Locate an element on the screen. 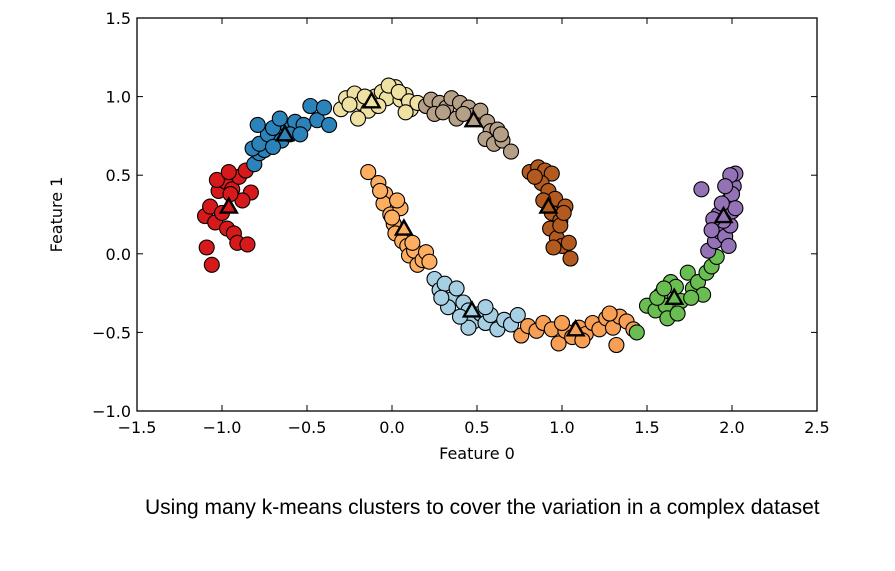  x-tick-label: 0.0 is located at coordinates (391, 427).